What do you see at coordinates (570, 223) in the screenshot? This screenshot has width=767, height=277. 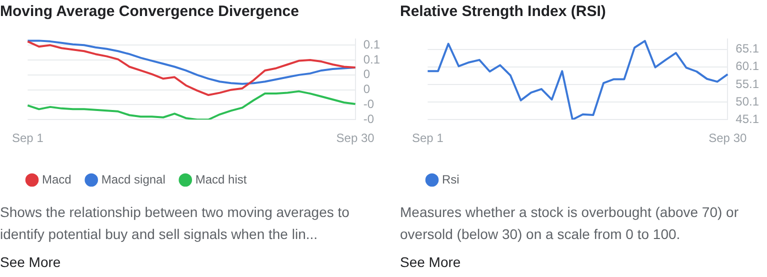 I see `text: Measures whether a stock is overbought (above 70) or oversold (below 30) on a scale from 0 to 100.` at bounding box center [570, 223].